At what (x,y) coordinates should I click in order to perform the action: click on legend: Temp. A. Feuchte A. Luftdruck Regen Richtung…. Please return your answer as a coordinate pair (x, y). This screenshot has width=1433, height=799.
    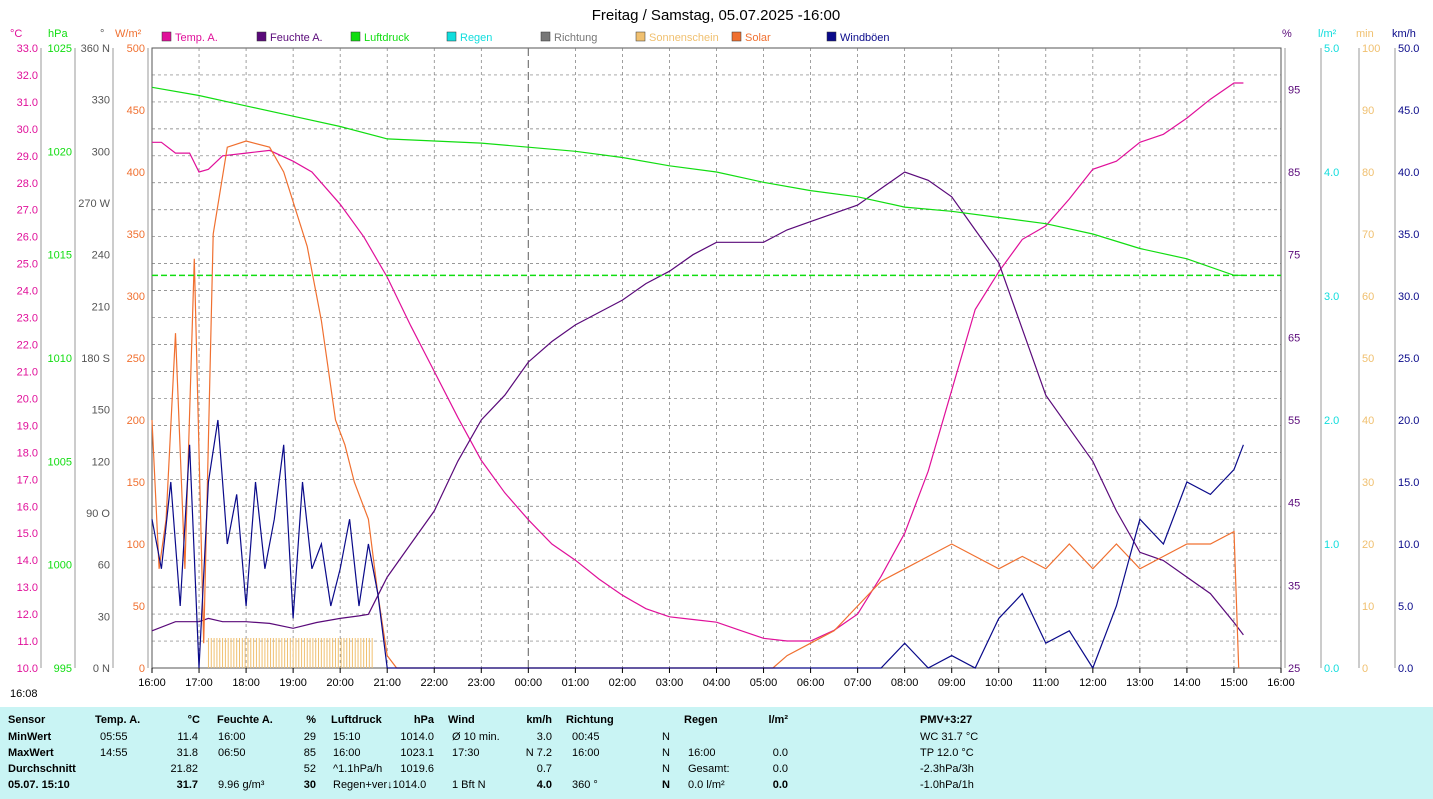
    Looking at the image, I should click on (525, 37).